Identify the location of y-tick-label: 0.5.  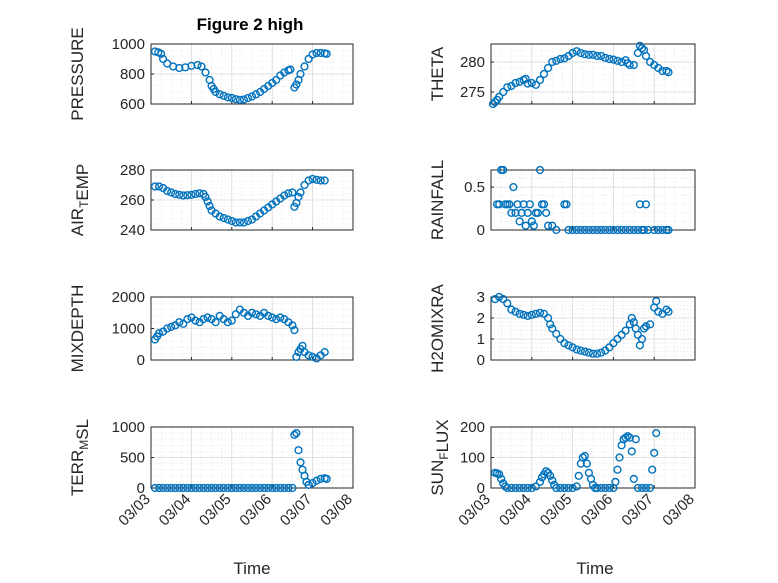
(474, 187).